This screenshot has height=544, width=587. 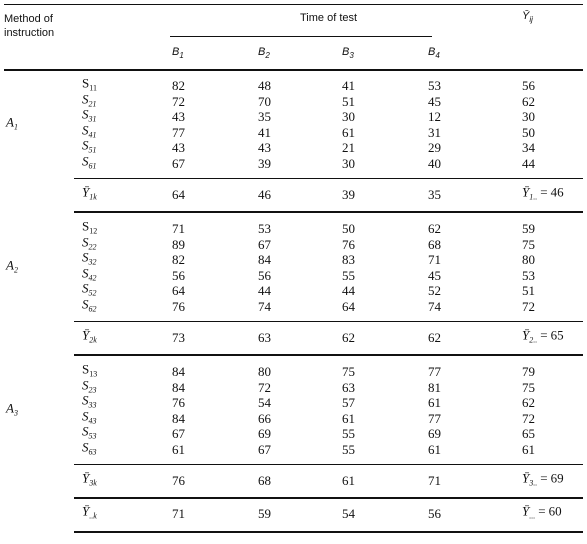 What do you see at coordinates (264, 419) in the screenshot?
I see `score: 66` at bounding box center [264, 419].